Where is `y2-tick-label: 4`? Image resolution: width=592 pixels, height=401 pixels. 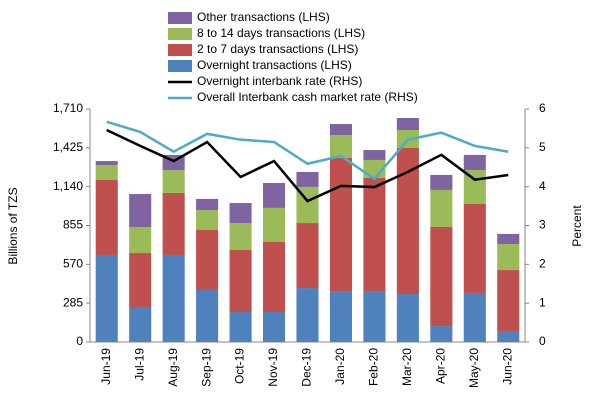 y2-tick-label: 4 is located at coordinates (542, 186).